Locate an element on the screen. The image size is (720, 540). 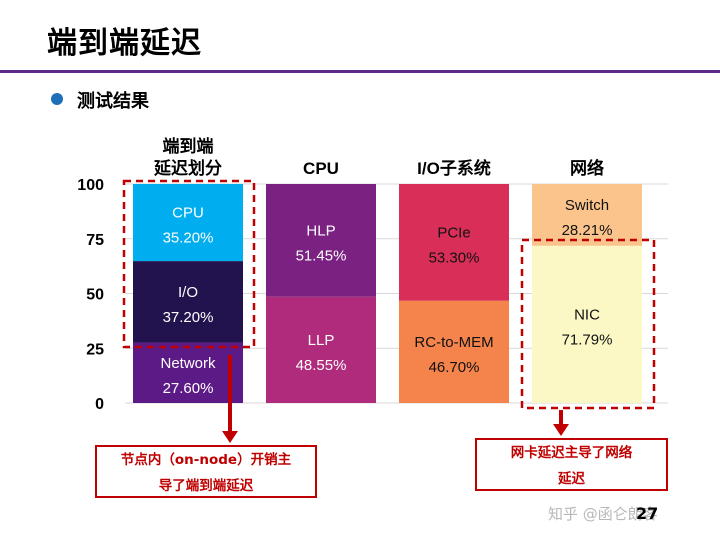
bar-segment-rc-to-mem is located at coordinates (454, 351).